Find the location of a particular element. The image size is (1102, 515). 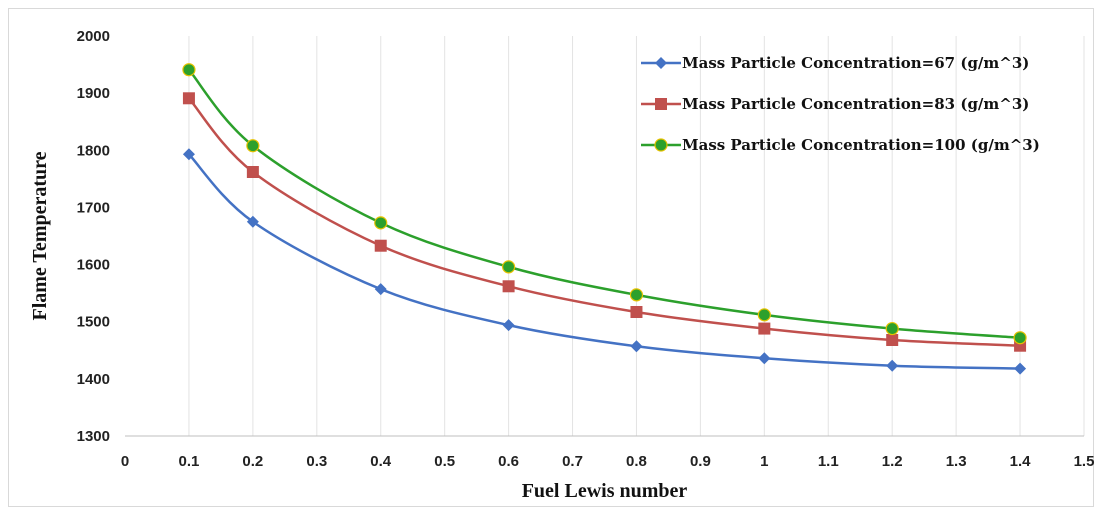

legend-label: Mass Particle Concentration=67 (g/m^3) is located at coordinates (855, 63).